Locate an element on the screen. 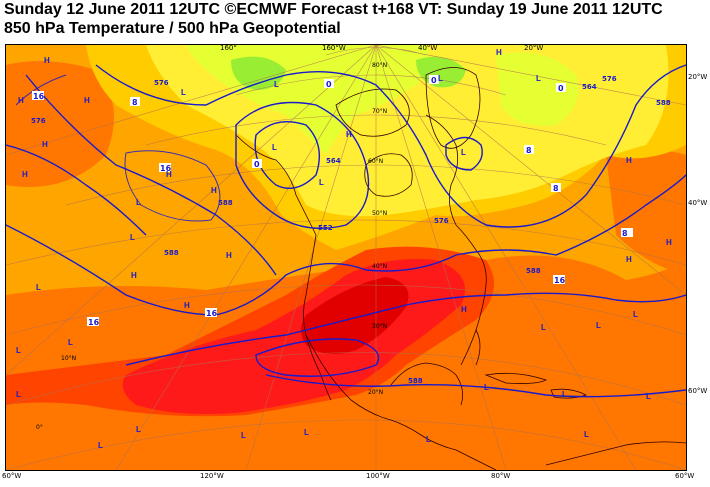 This screenshot has height=487, width=710. t-label-9: 8 is located at coordinates (627, 233).